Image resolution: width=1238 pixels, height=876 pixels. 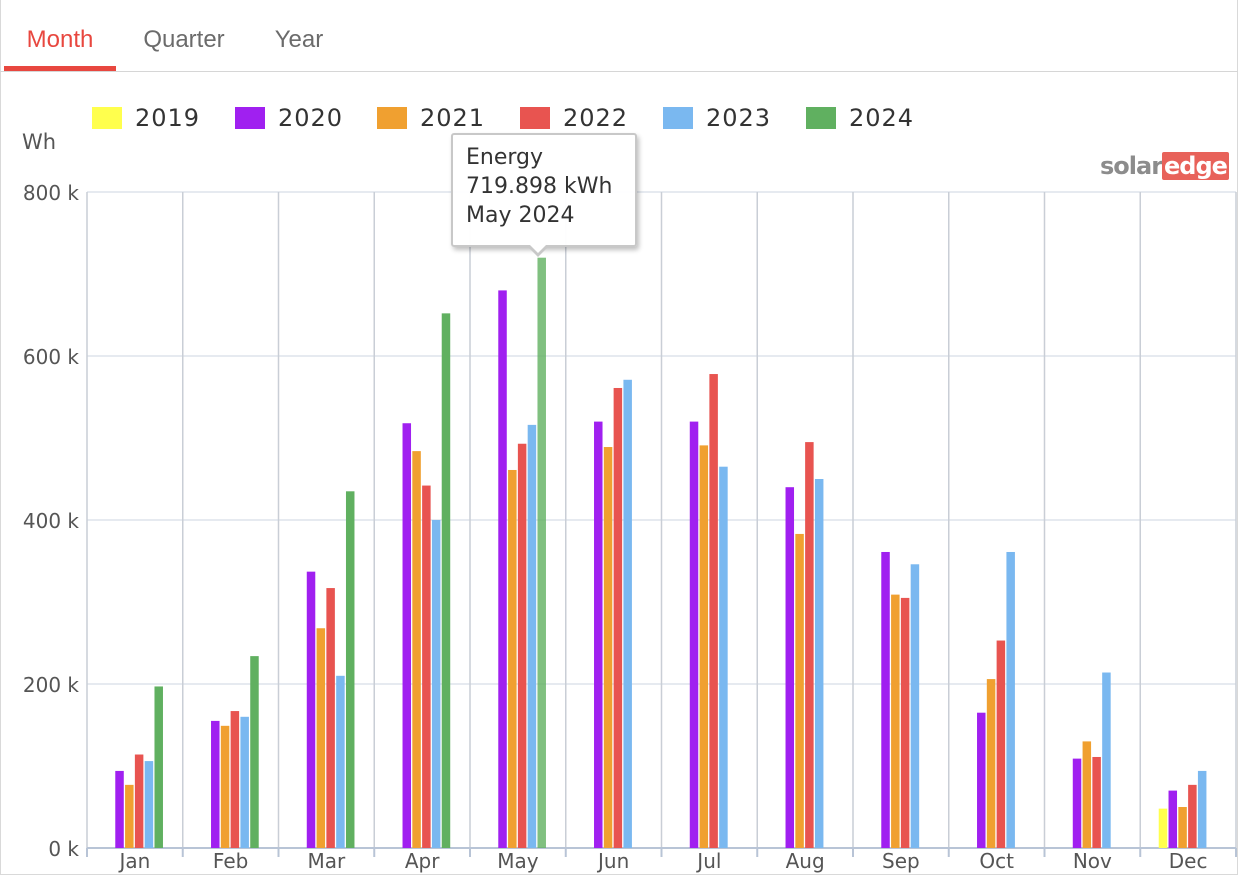 What do you see at coordinates (407, 635) in the screenshot?
I see `bar-2020-apr` at bounding box center [407, 635].